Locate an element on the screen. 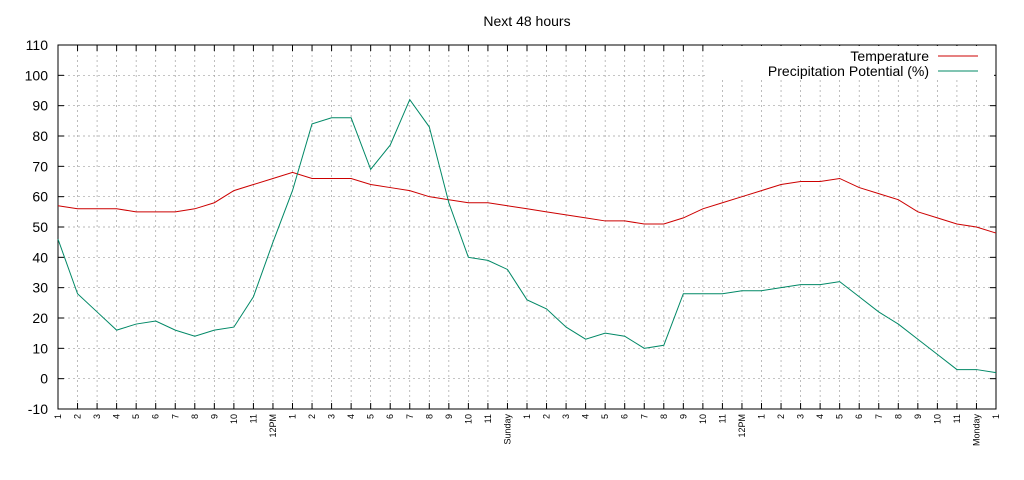 The image size is (1024, 480). legend-box is located at coordinates (850, 63).